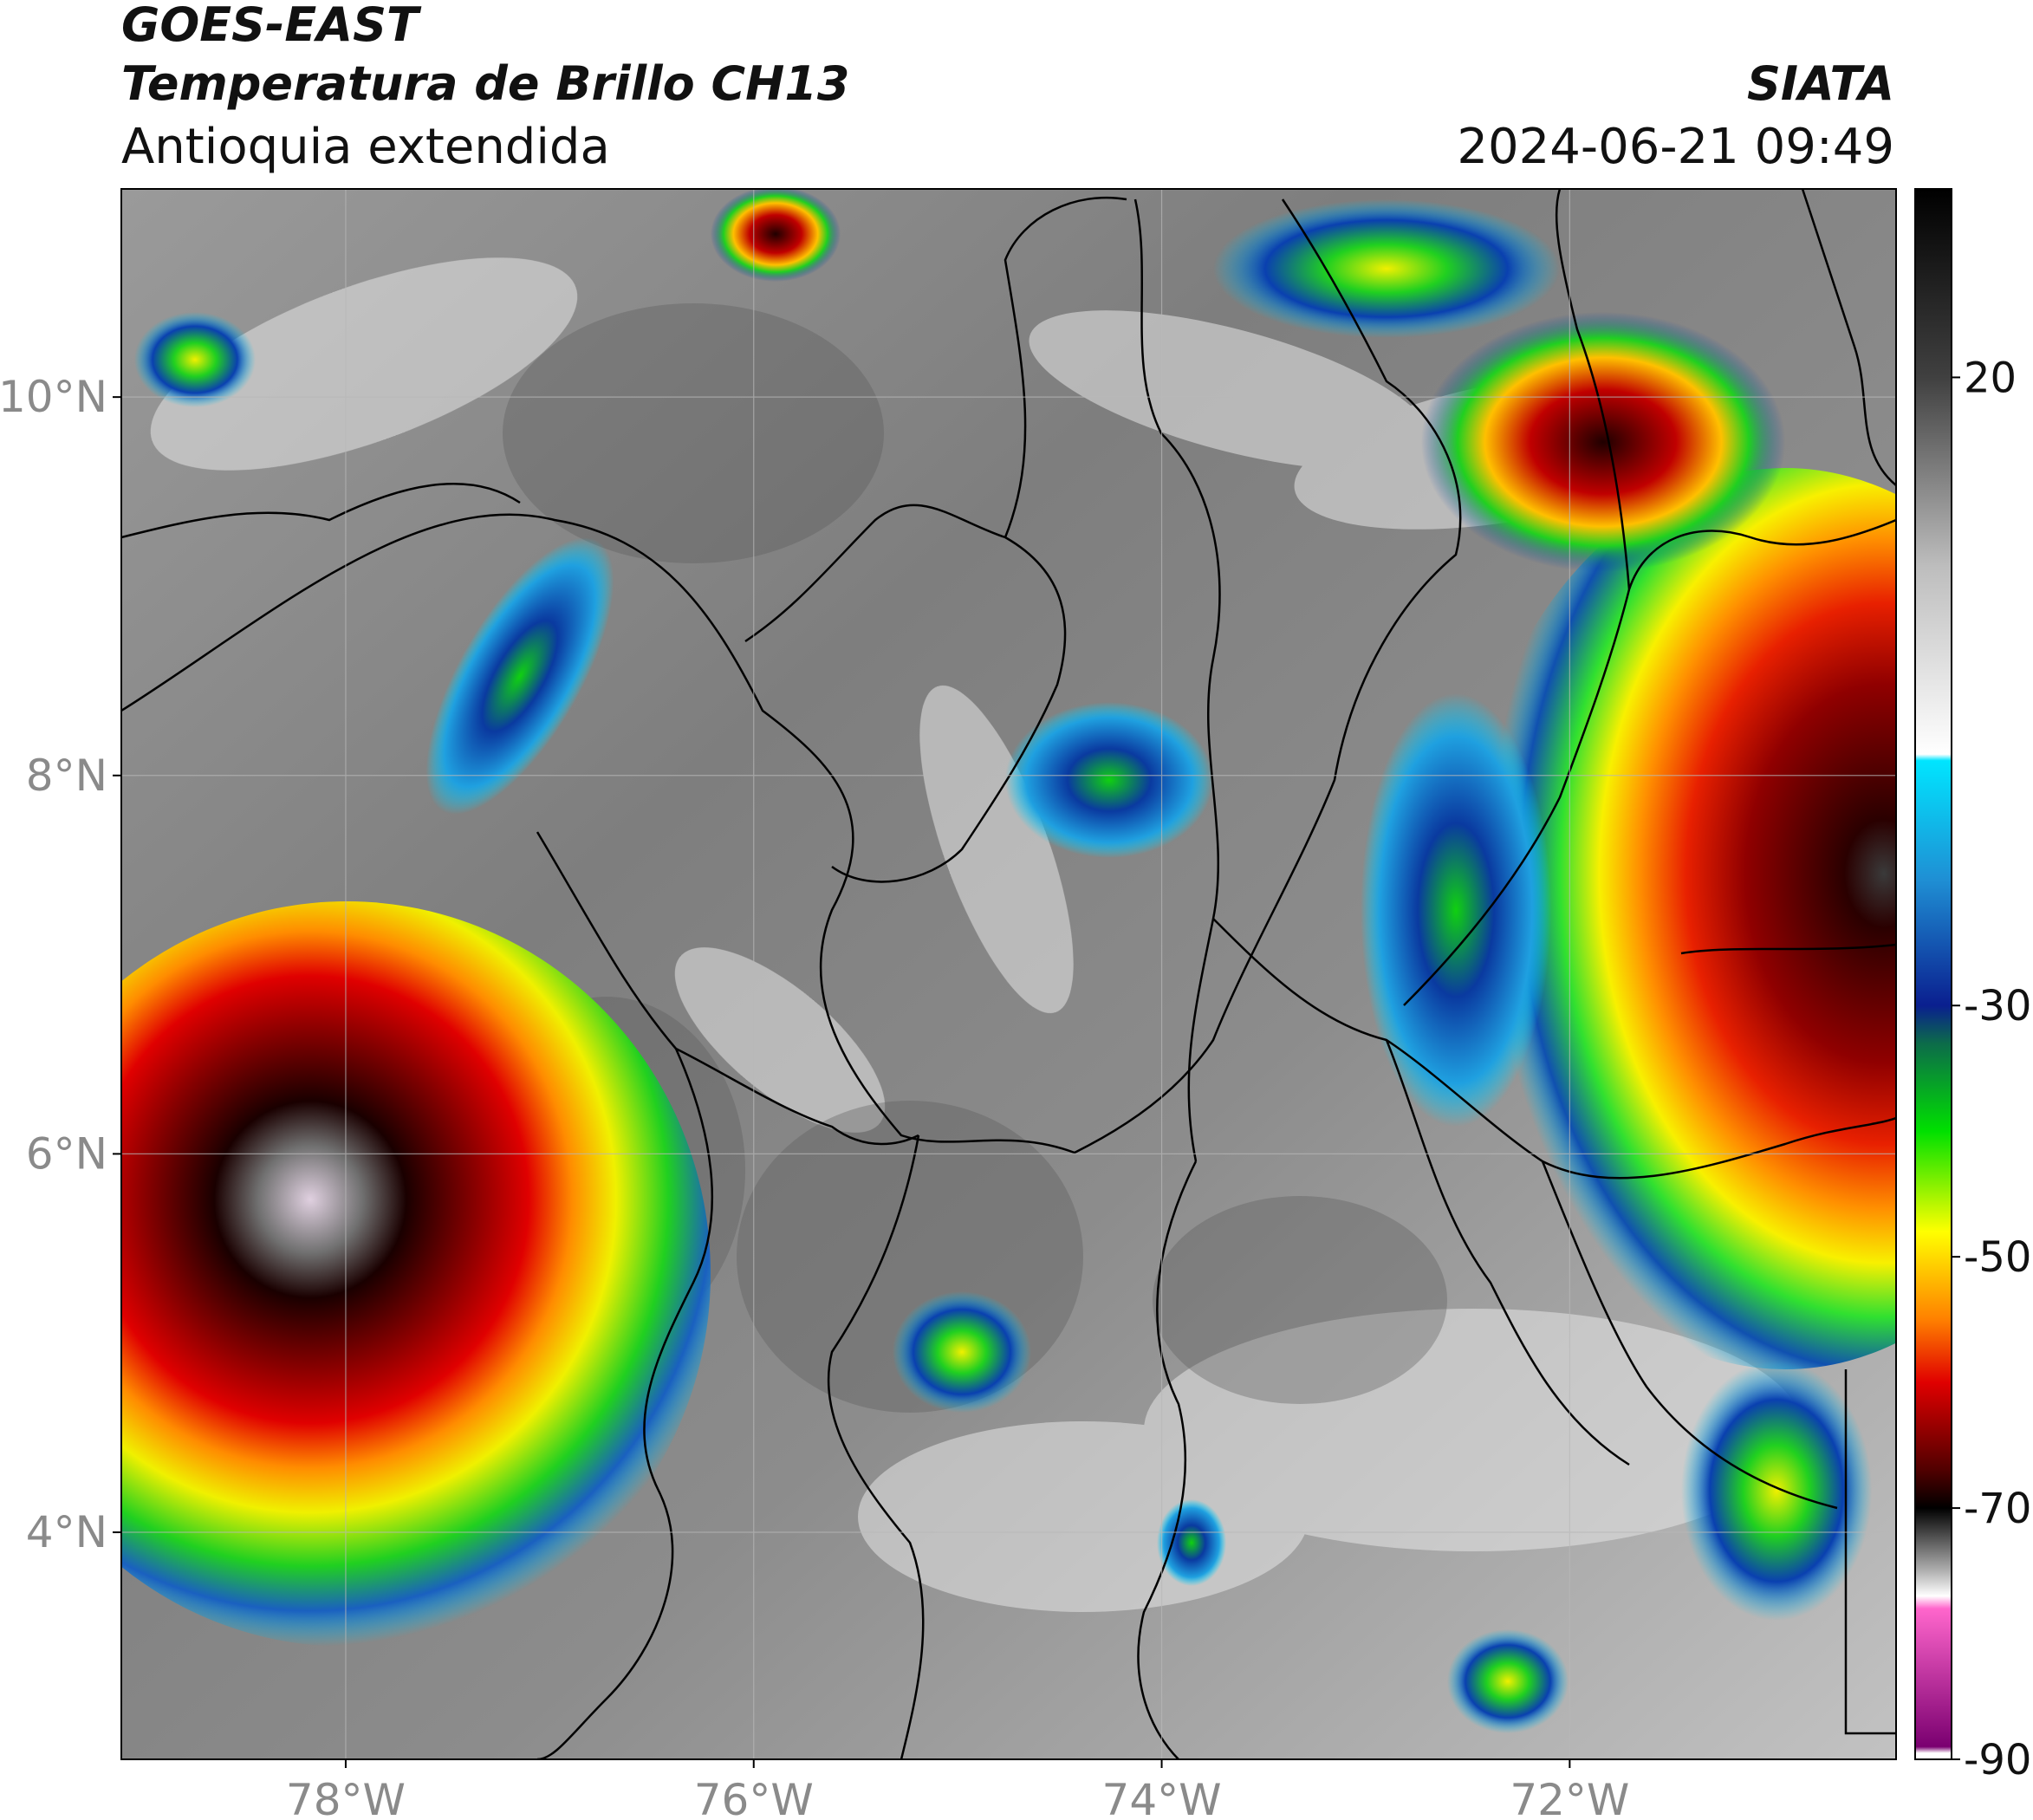  What do you see at coordinates (1997, 1760) in the screenshot?
I see `colorbar-tick-label: -90` at bounding box center [1997, 1760].